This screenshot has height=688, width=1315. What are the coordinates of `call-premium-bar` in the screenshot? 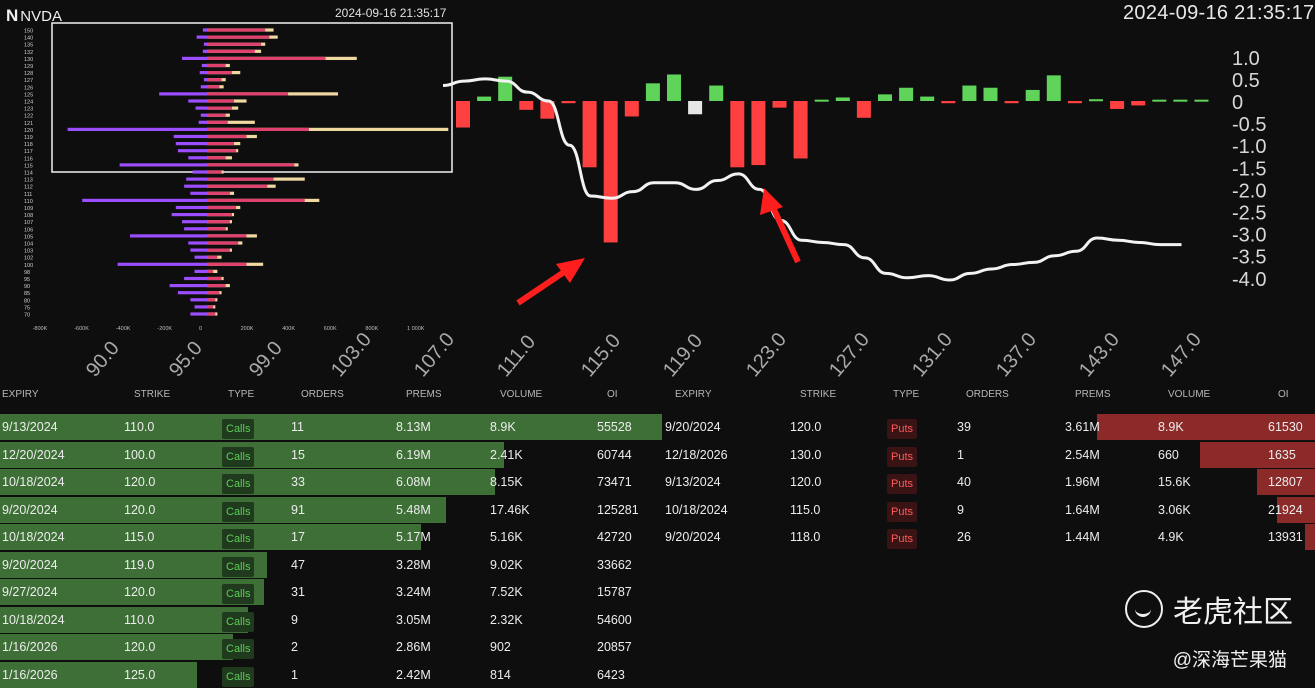 It's located at (132, 592).